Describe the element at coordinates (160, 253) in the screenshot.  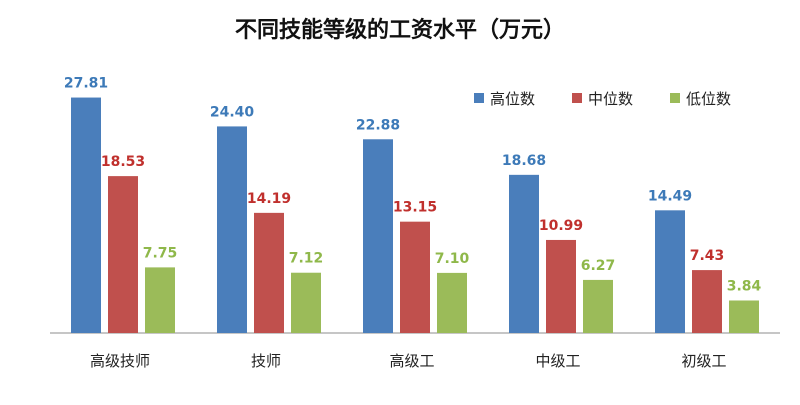
I see `data-label-3-1: 7.75` at that location.